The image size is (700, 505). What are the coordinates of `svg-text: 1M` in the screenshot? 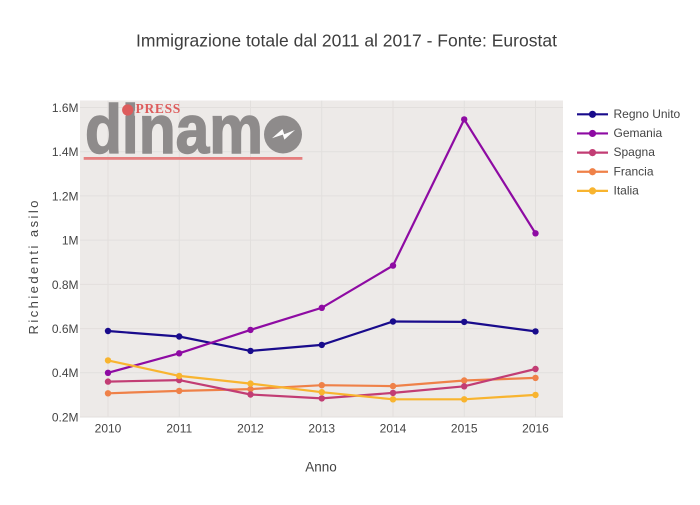 It's located at (70, 241).